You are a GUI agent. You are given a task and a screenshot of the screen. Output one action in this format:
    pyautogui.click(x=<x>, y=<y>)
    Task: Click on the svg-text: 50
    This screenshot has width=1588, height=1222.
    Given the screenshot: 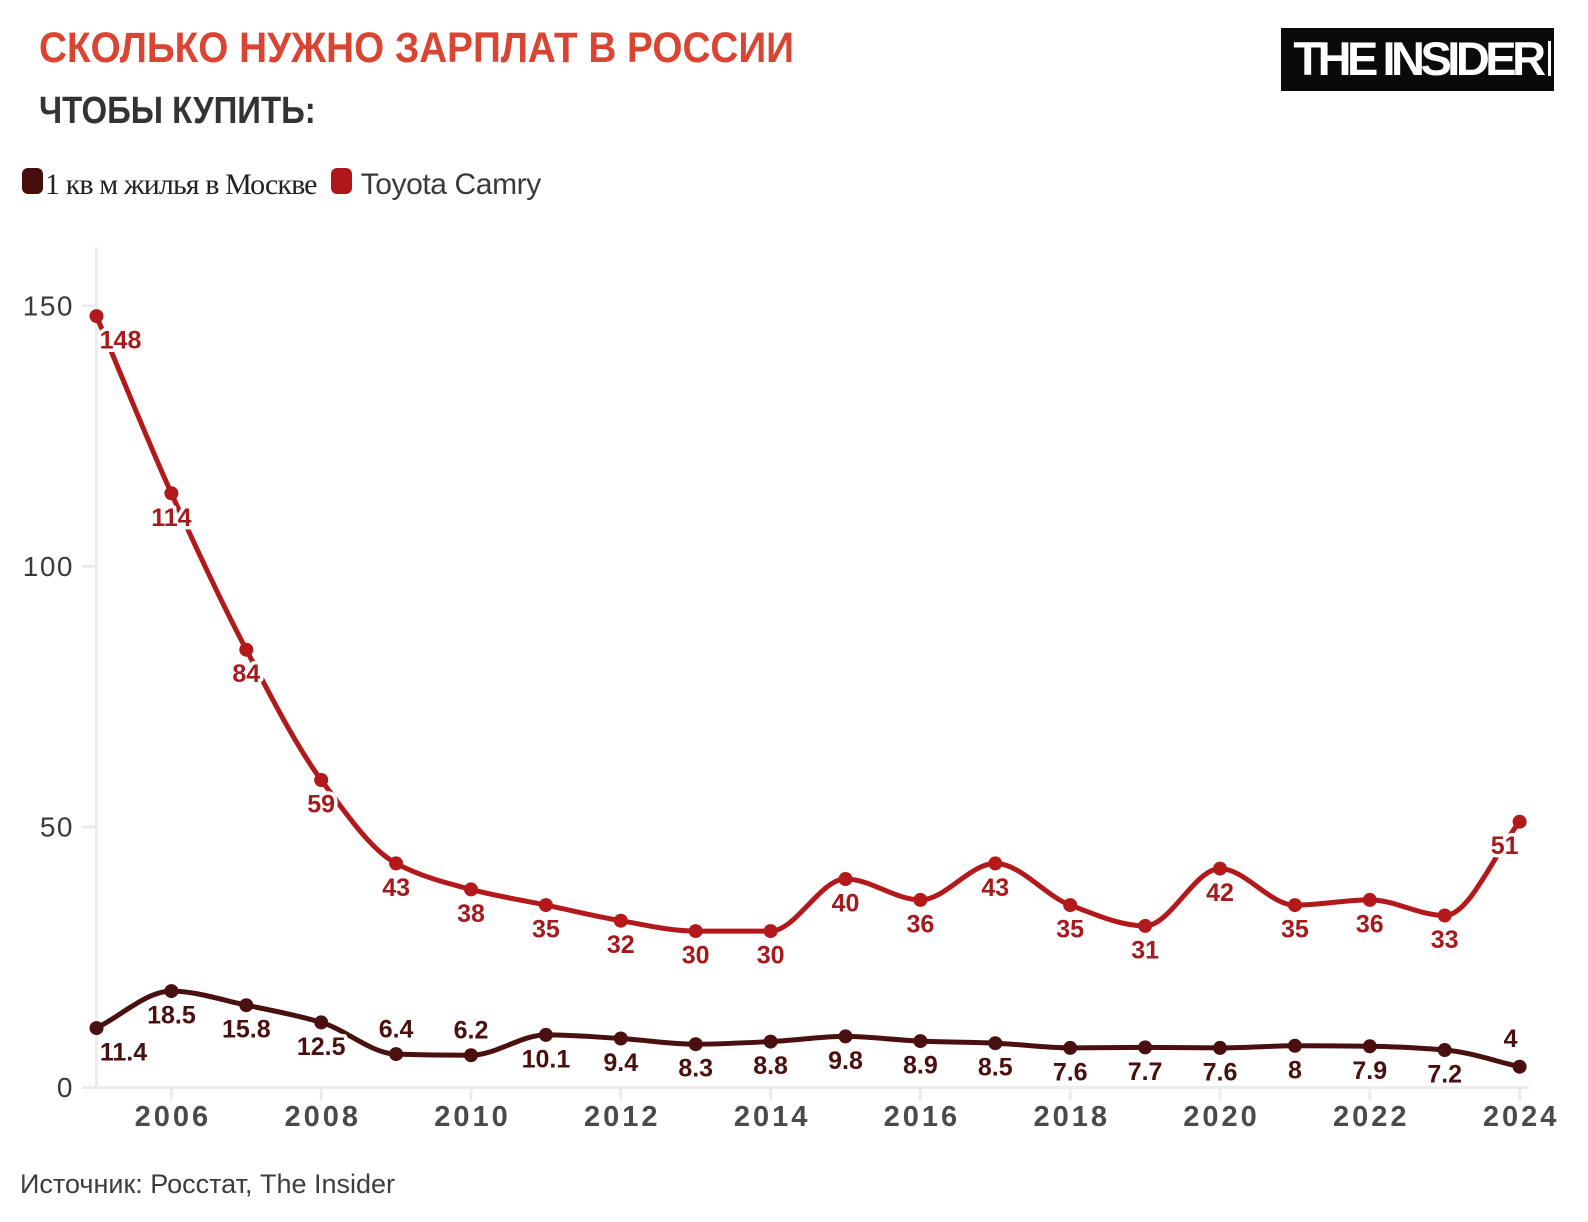 What is the action you would take?
    pyautogui.click(x=57, y=827)
    